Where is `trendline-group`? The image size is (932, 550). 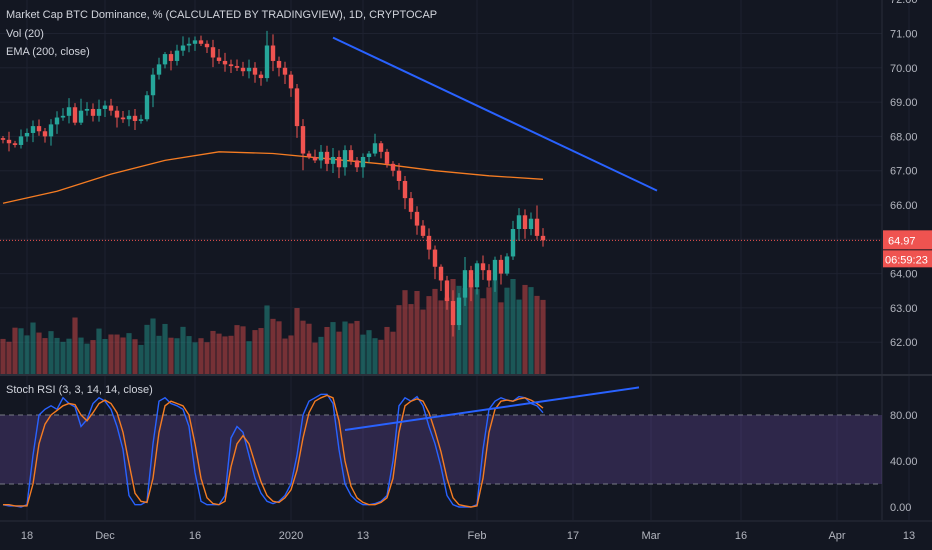 trendline-group is located at coordinates (495, 114).